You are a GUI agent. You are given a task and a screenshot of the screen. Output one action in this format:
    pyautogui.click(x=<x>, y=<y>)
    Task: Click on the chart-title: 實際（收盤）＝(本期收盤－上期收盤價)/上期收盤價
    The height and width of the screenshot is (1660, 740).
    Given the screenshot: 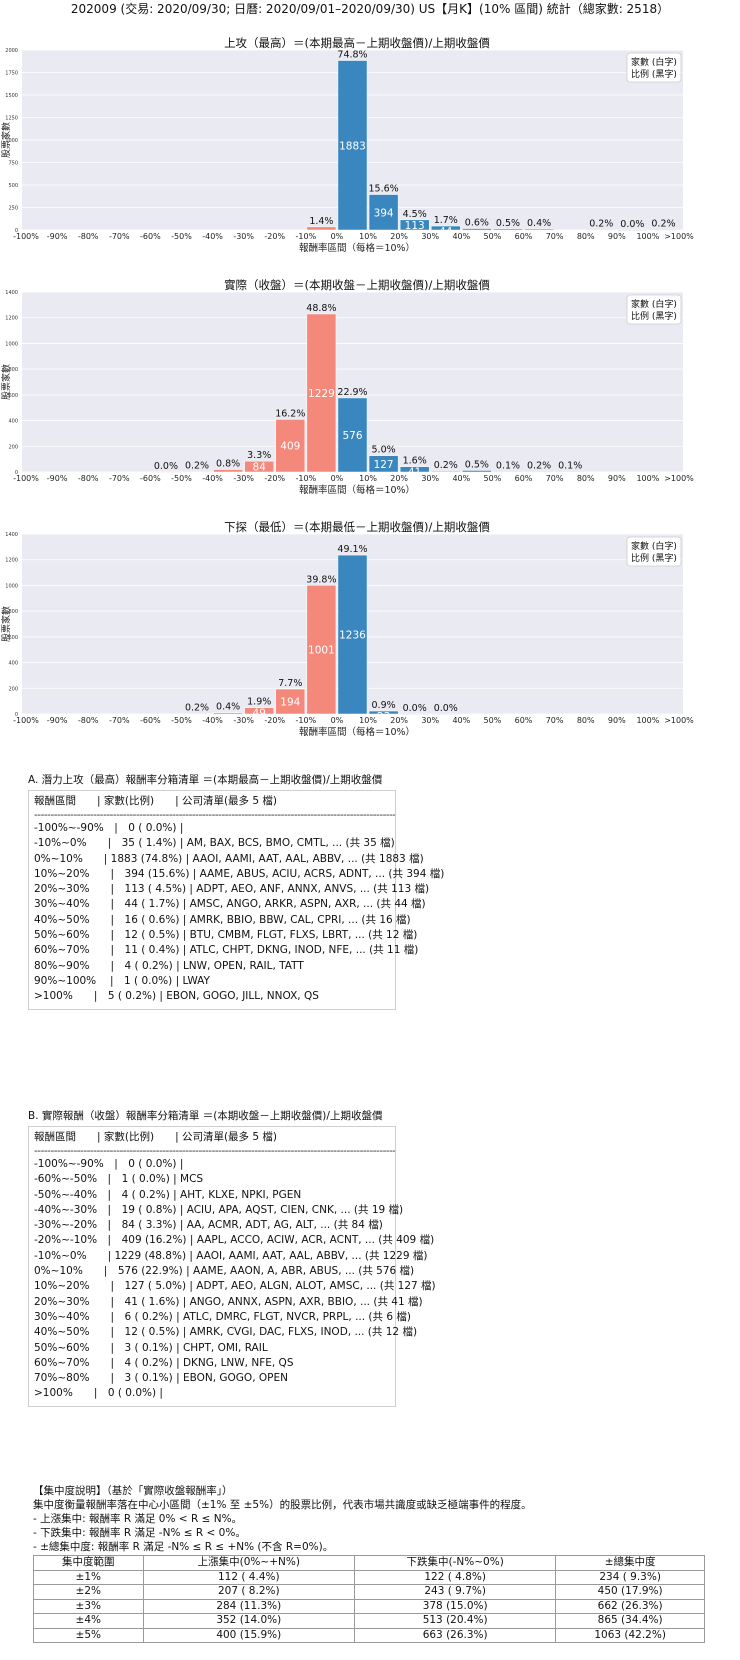 What is the action you would take?
    pyautogui.click(x=357, y=285)
    